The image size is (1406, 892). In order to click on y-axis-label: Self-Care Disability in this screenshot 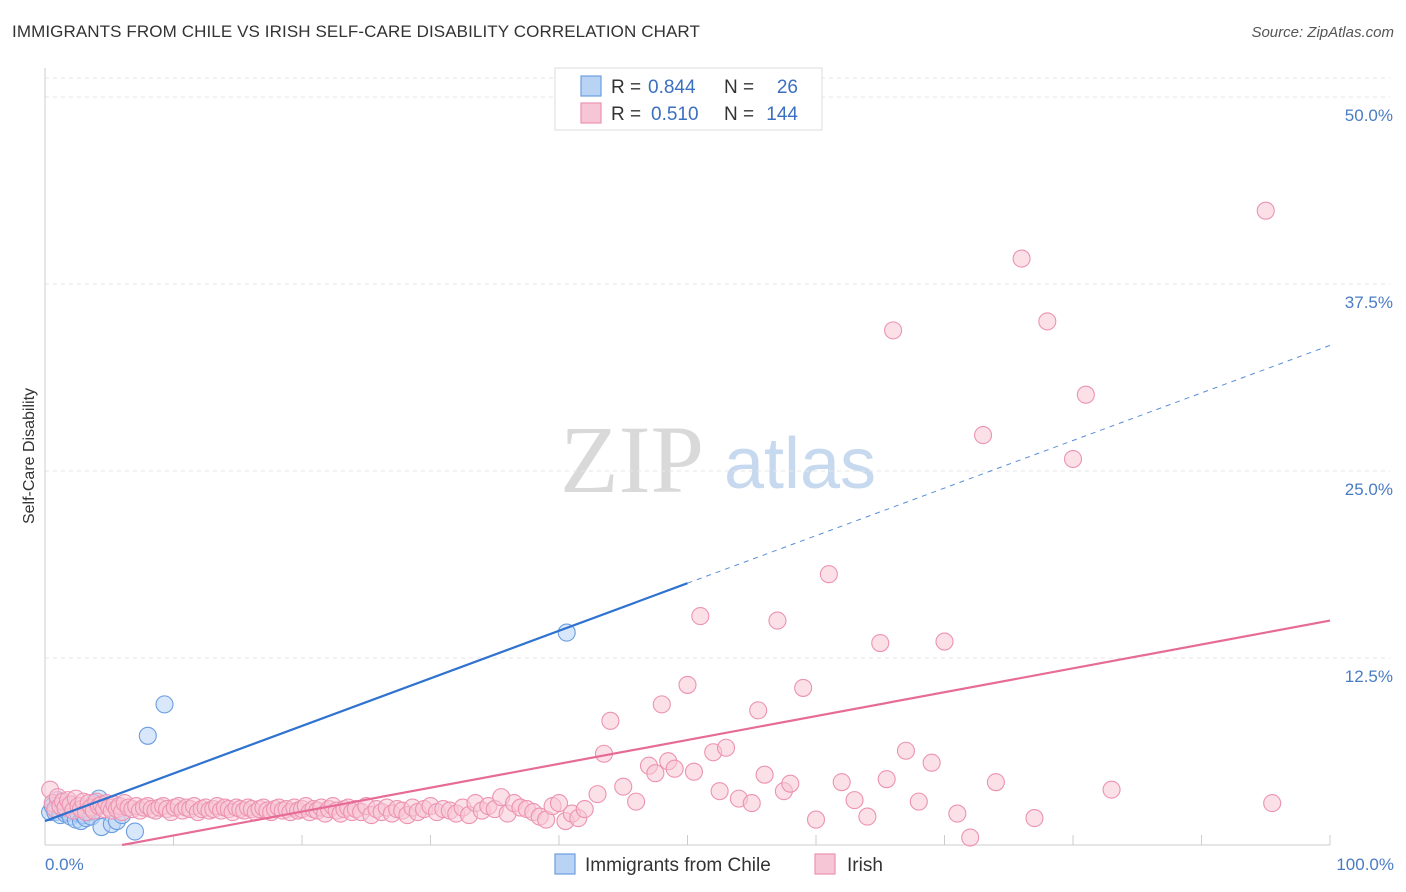, I will do `click(29, 456)`.